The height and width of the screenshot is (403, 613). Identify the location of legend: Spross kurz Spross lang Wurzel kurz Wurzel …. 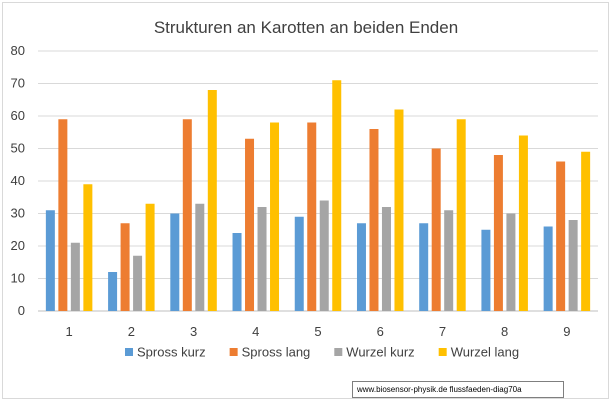
(322, 352).